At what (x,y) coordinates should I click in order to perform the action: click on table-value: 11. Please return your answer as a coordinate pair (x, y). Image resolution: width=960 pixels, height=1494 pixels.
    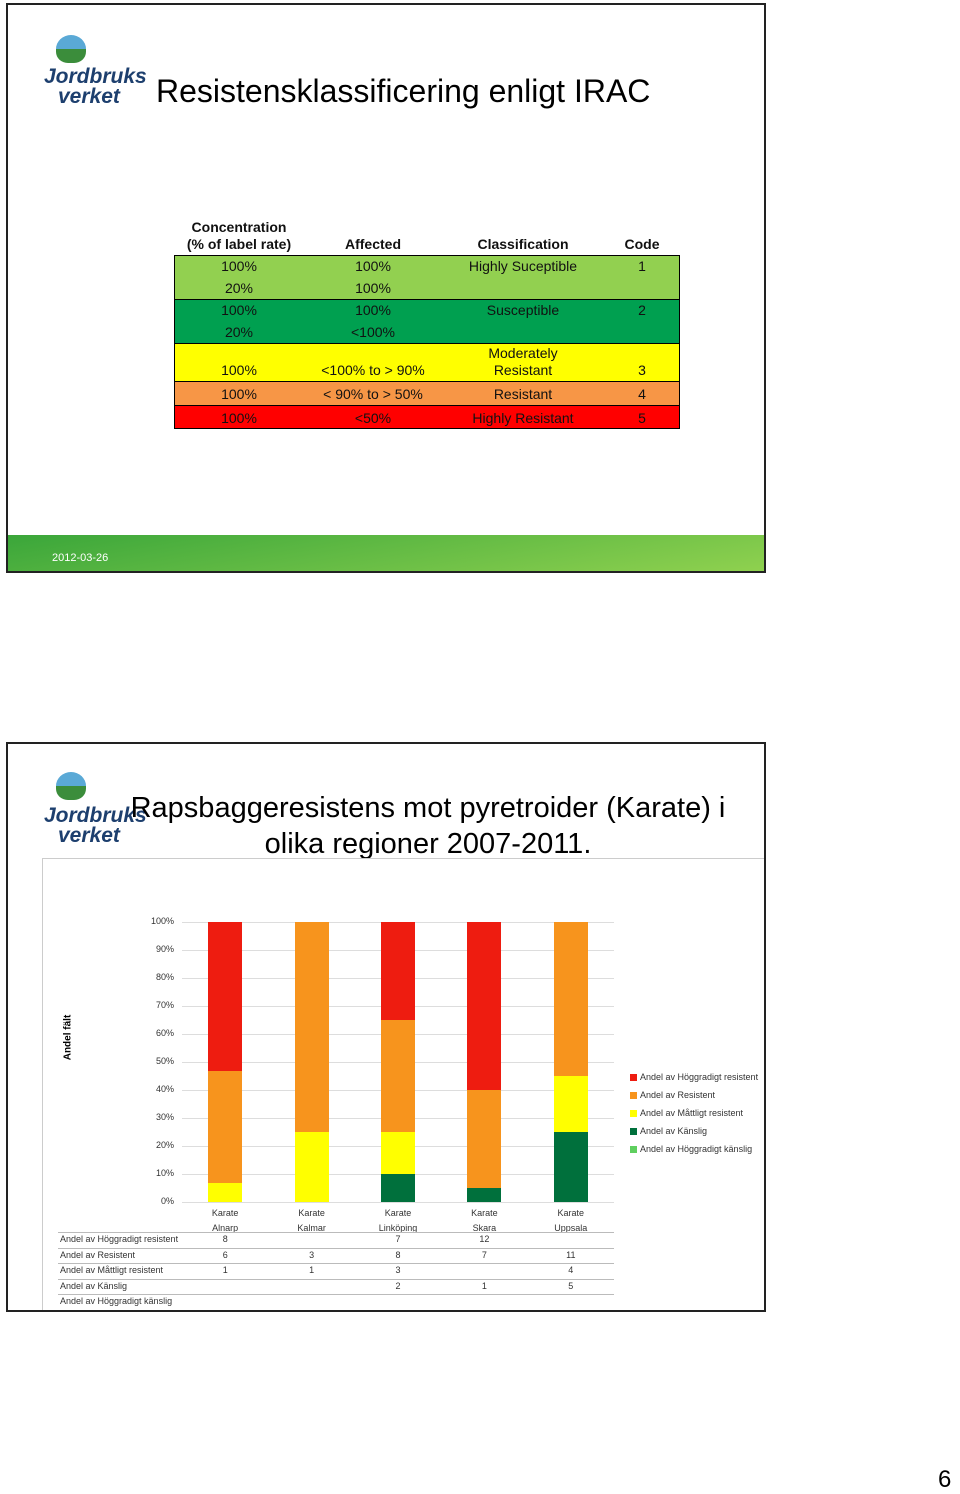
    Looking at the image, I should click on (571, 1254).